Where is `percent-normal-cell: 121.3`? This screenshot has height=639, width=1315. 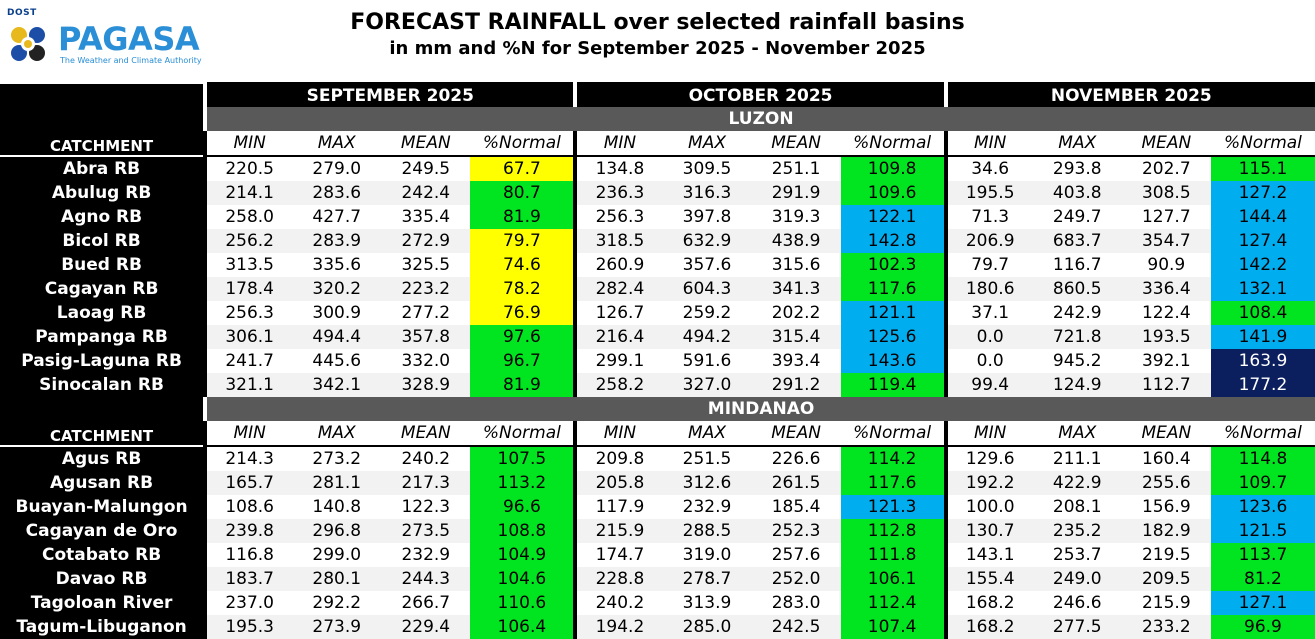 percent-normal-cell: 121.3 is located at coordinates (893, 507).